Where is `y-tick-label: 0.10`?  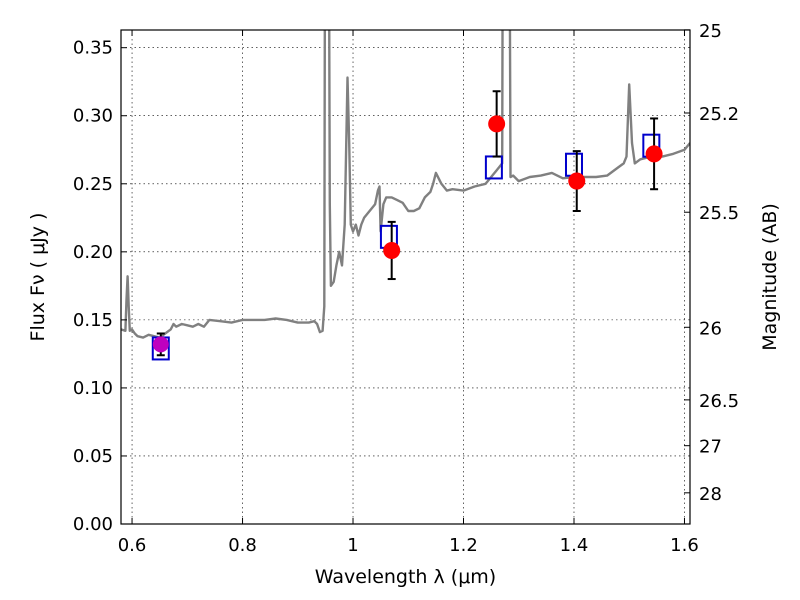
y-tick-label: 0.10 is located at coordinates (93, 388).